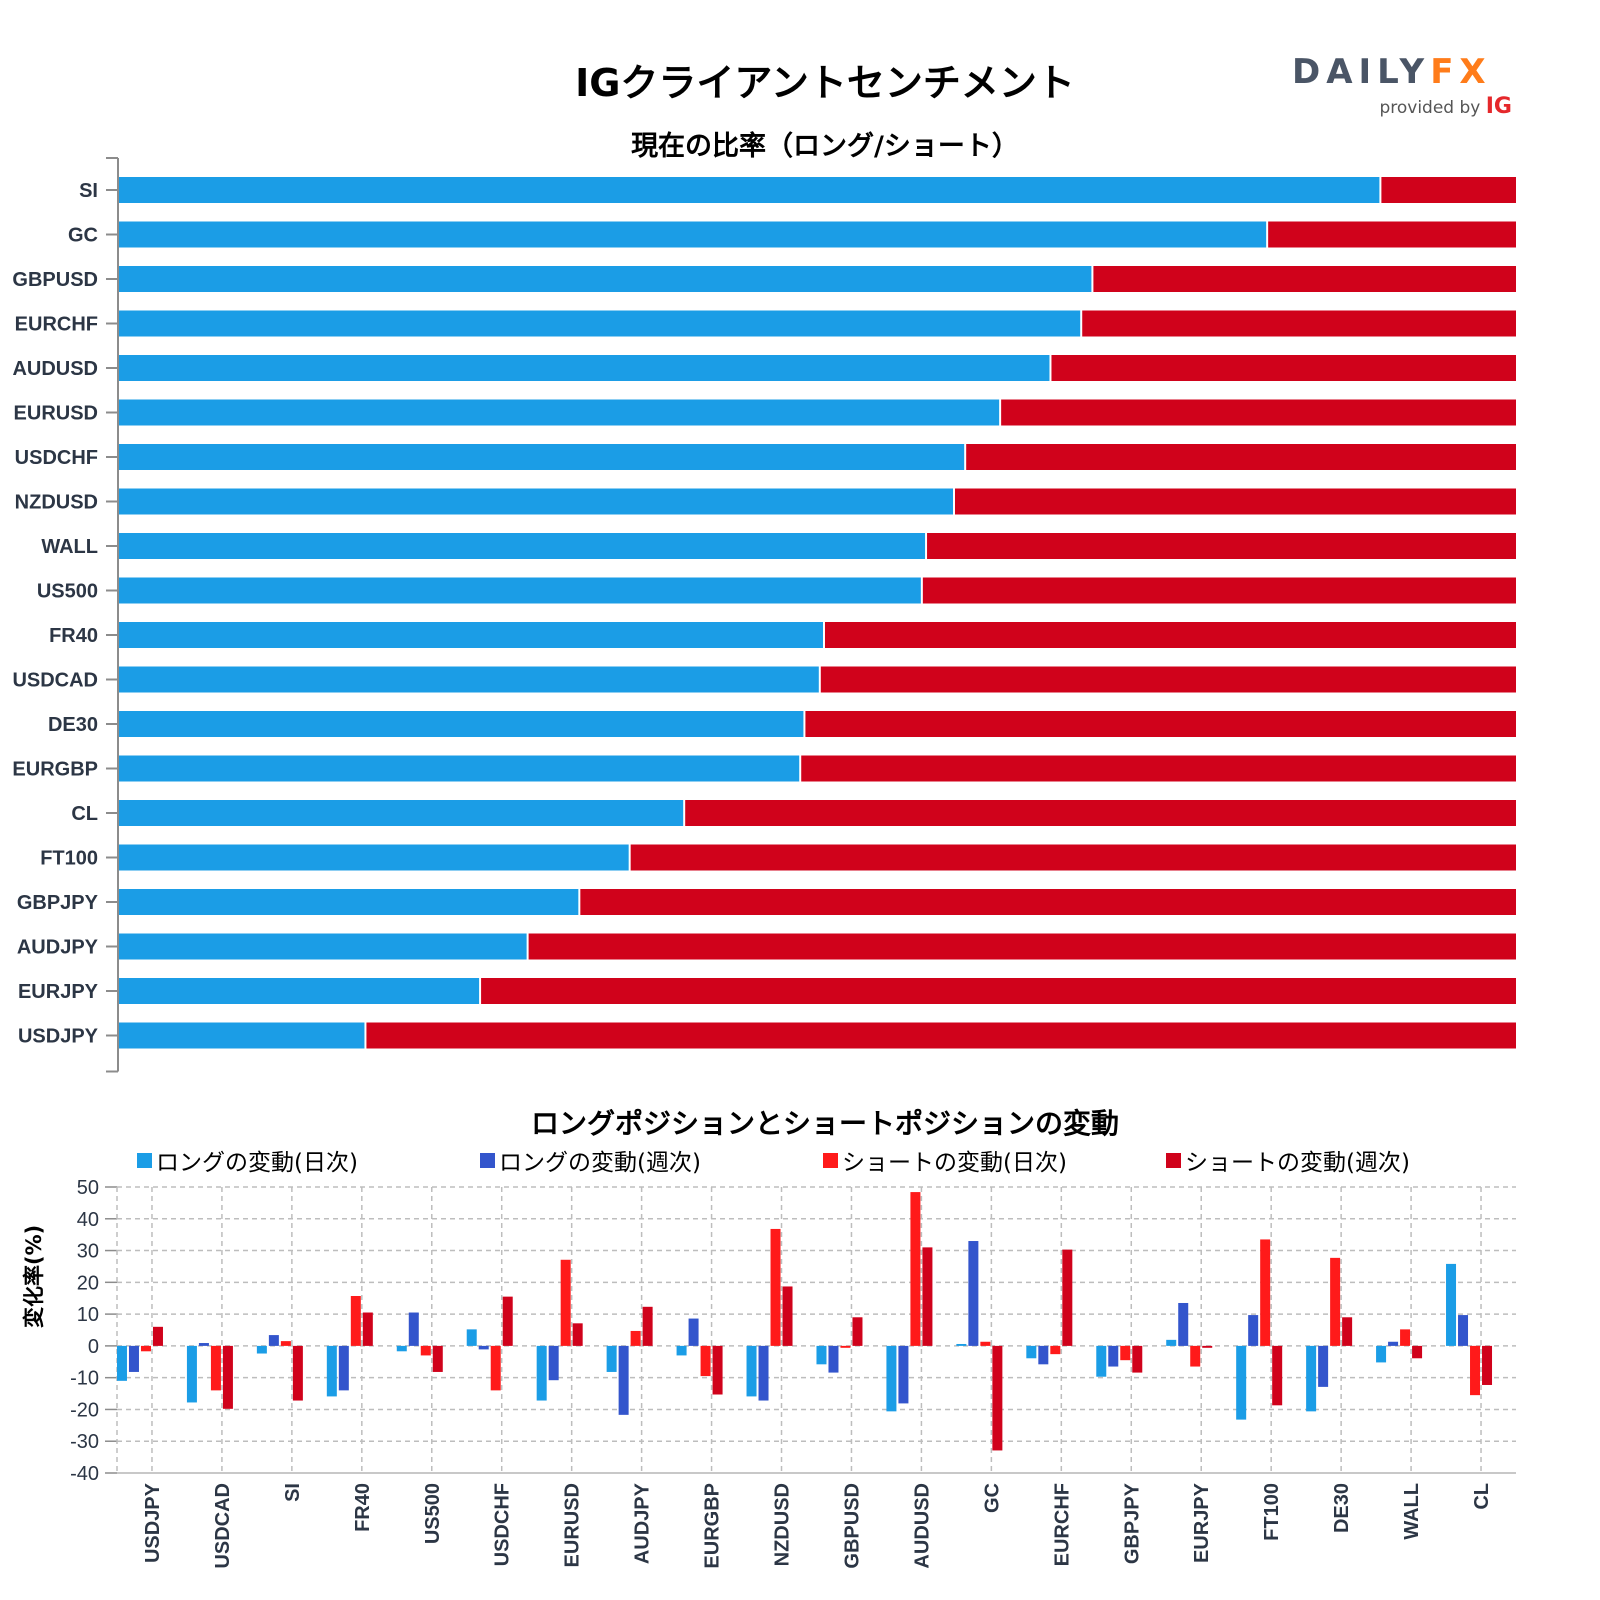  I want to click on legend-item-long-weekly: ロングの変動(週次), so click(590, 1160).